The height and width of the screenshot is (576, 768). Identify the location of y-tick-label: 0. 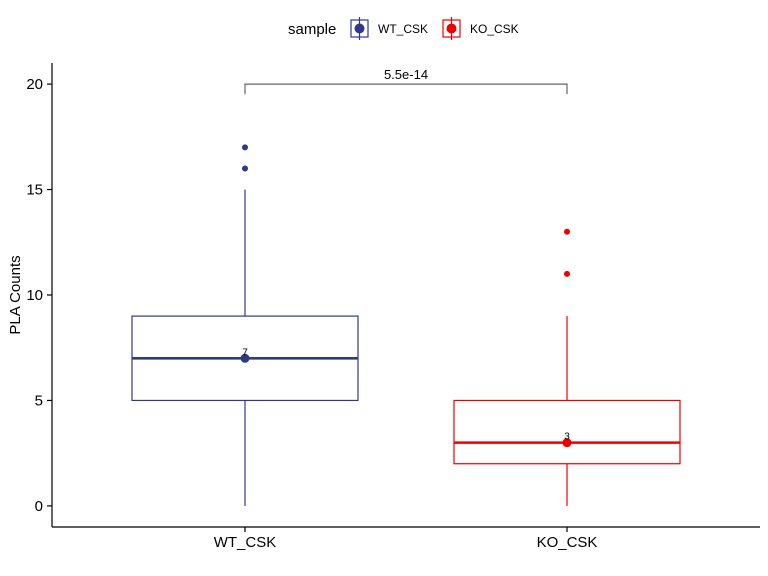
(39, 506).